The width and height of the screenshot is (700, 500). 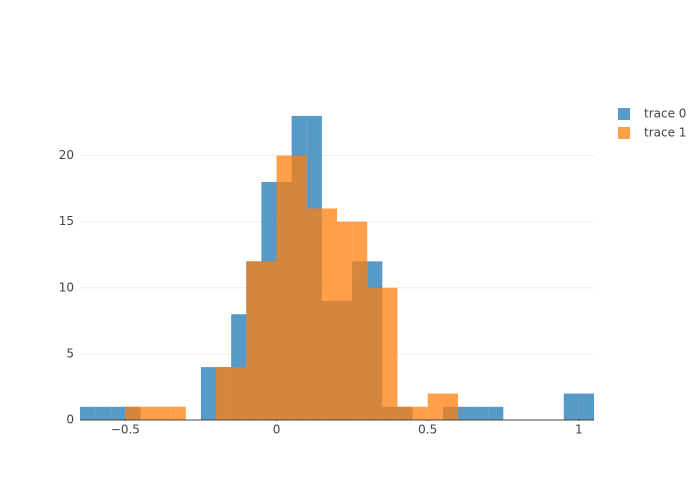 What do you see at coordinates (66, 287) in the screenshot?
I see `y-tick-label: 10` at bounding box center [66, 287].